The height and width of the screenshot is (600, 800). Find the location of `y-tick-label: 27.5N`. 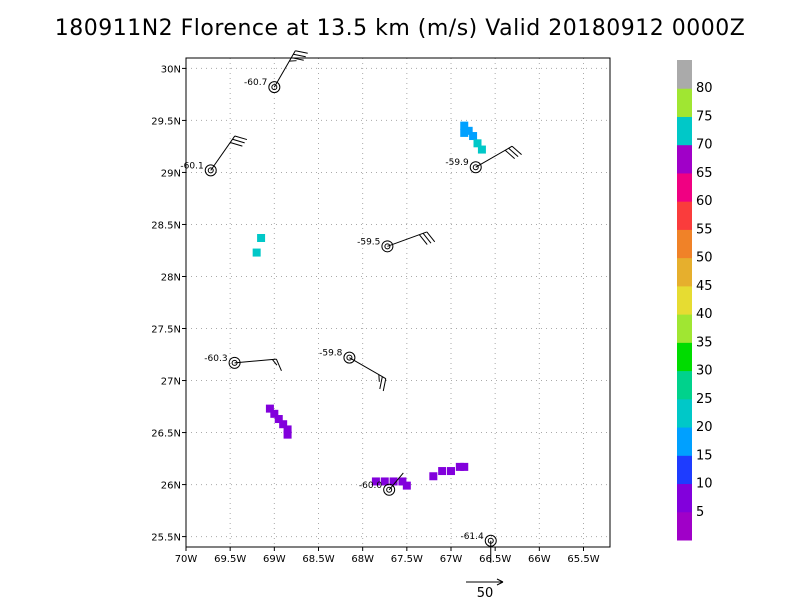

y-tick-label: 27.5N is located at coordinates (166, 330).